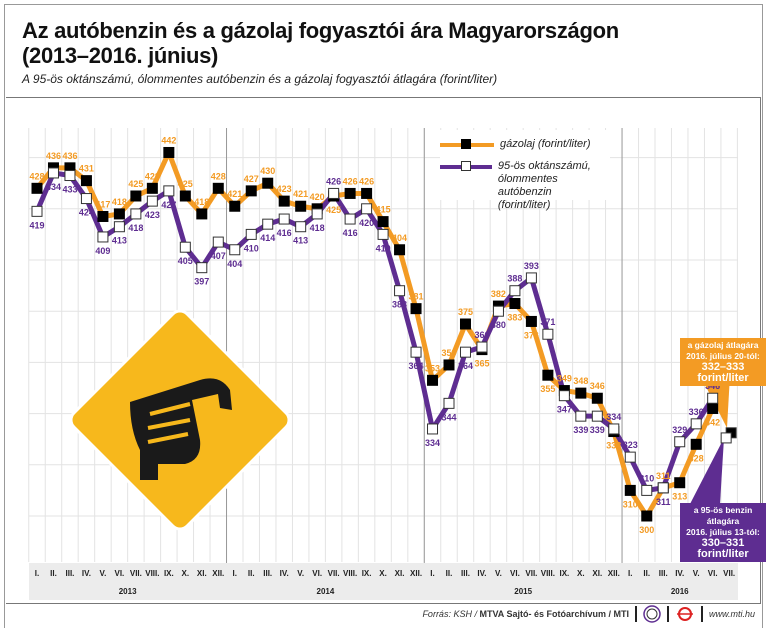 The height and width of the screenshot is (631, 767). I want to click on x-tick-label: VI., so click(317, 573).